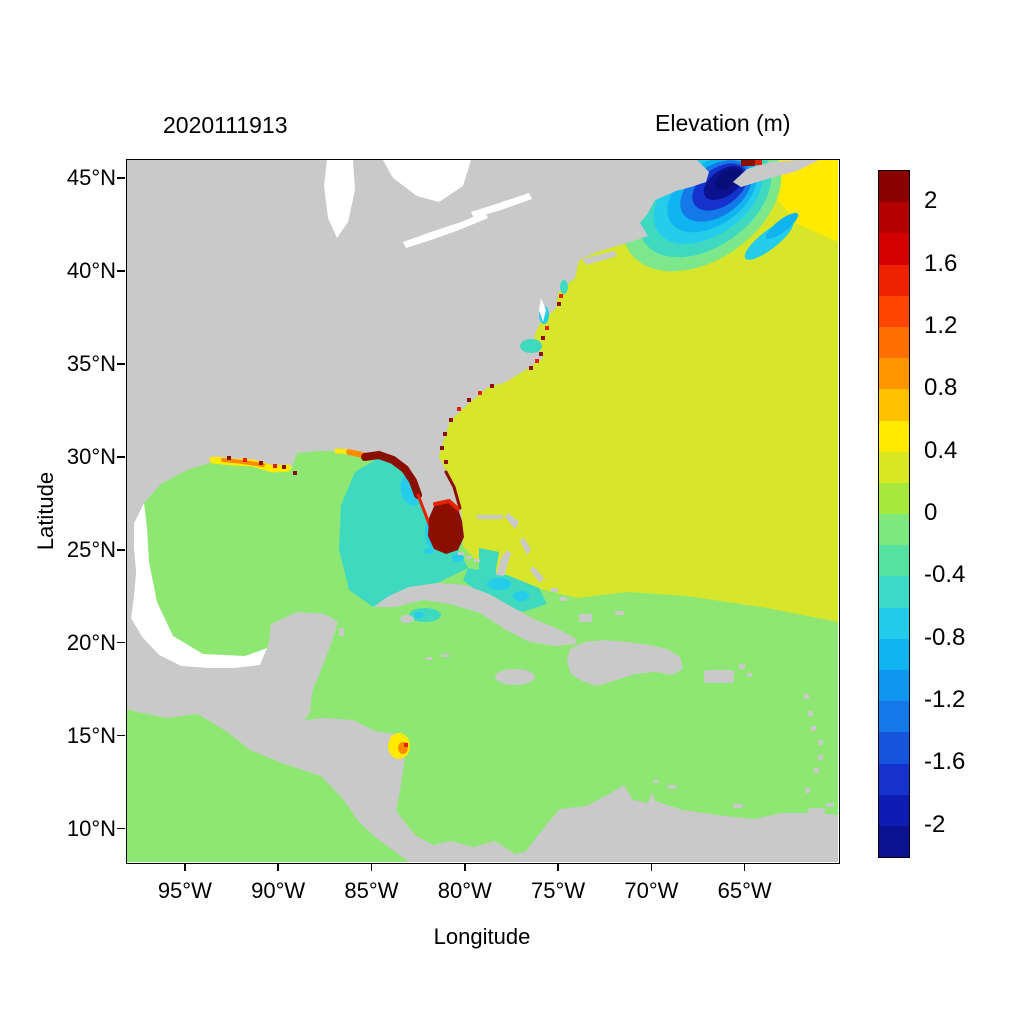 The width and height of the screenshot is (1024, 1024). I want to click on chesapeake-bay-sliver, so click(542, 309).